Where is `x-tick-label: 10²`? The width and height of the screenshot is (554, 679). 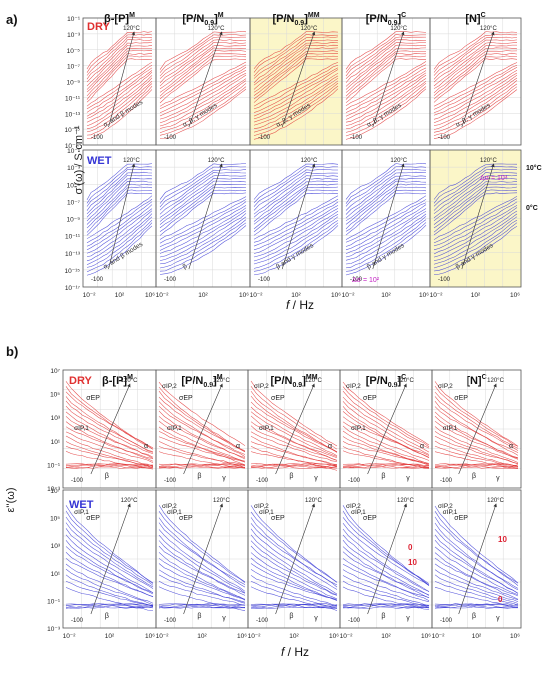
x-tick-label: 10² is located at coordinates (476, 295).